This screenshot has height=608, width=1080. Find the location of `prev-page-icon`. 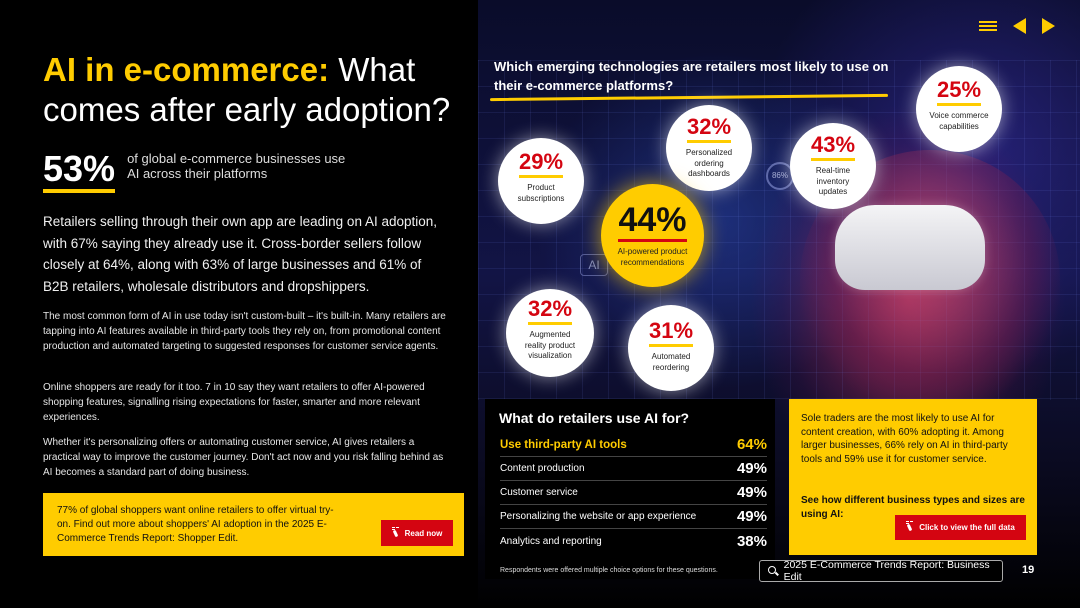

prev-page-icon is located at coordinates (1019, 26).